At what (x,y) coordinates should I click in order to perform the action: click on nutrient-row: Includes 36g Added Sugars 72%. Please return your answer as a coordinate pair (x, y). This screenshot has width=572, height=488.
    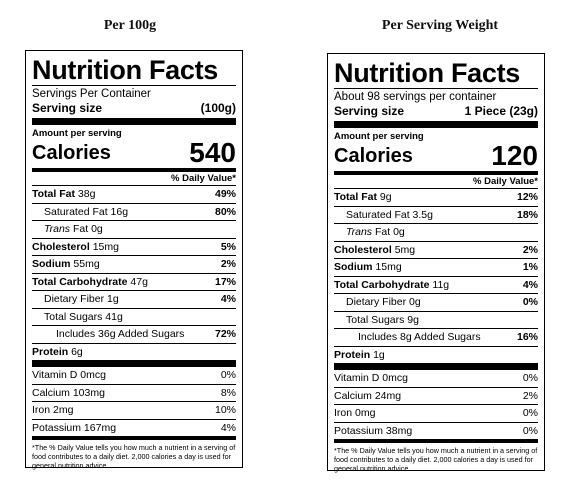
    Looking at the image, I should click on (134, 334).